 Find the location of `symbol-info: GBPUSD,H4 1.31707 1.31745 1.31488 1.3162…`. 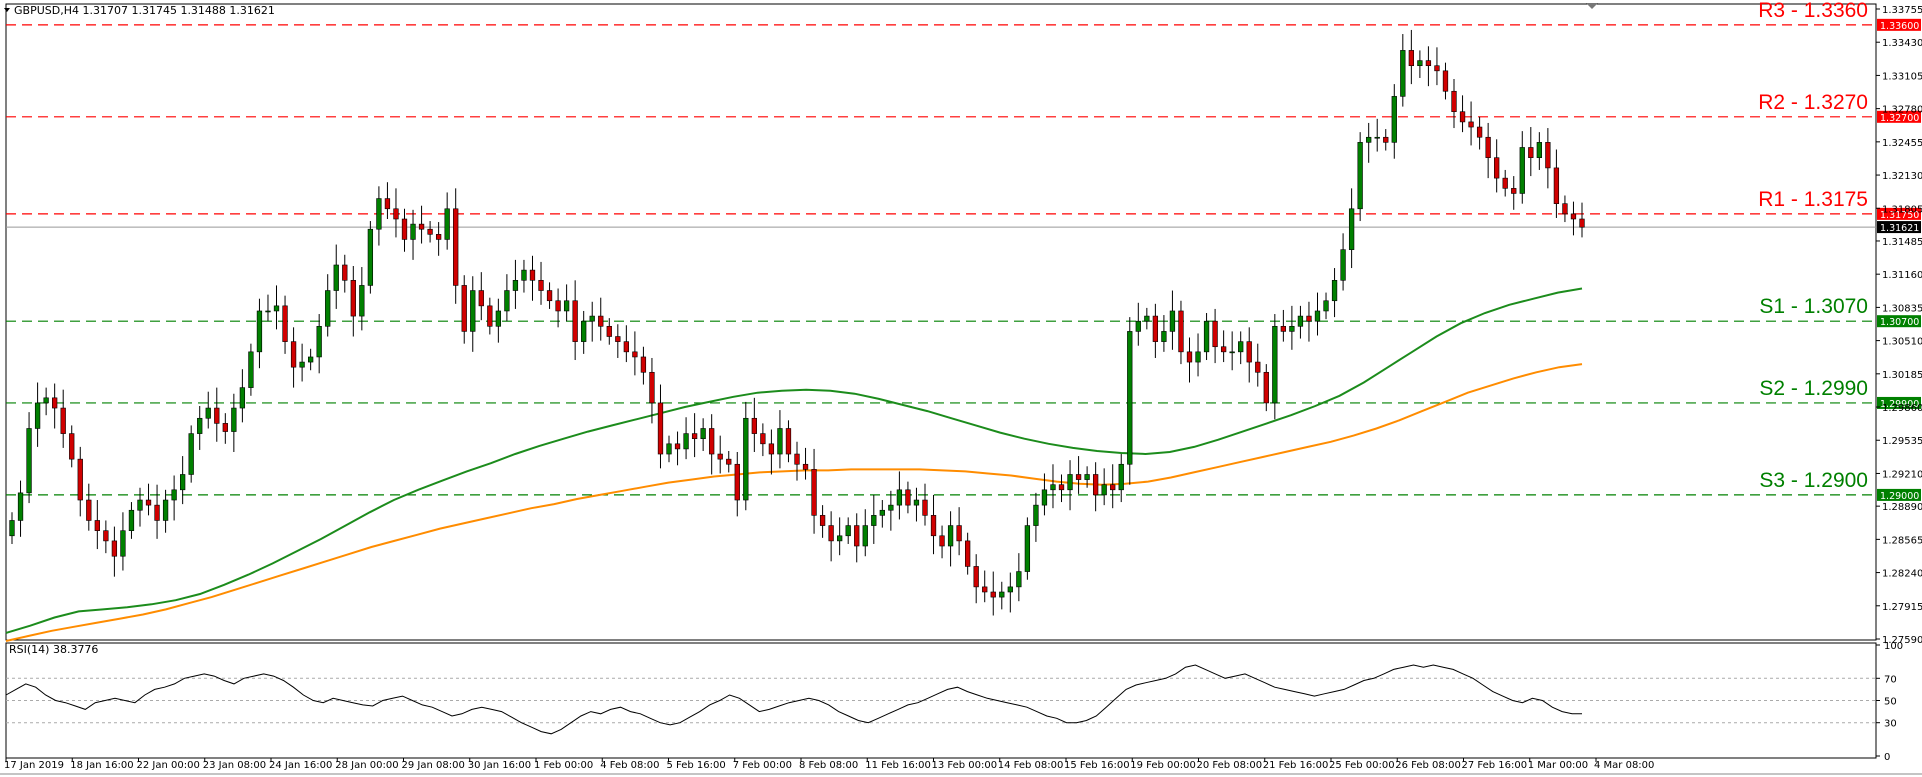

symbol-info: GBPUSD,H4 1.31707 1.31745 1.31488 1.3162… is located at coordinates (144, 10).